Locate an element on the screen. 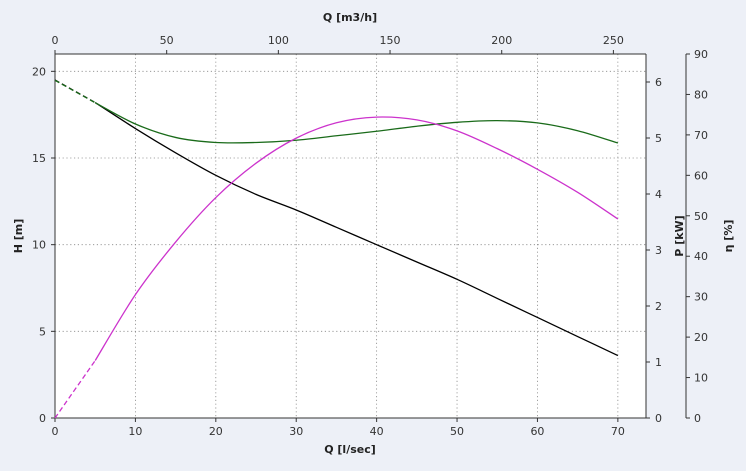 This screenshot has height=471, width=746. y-left-tick-label: 10 is located at coordinates (39, 245).